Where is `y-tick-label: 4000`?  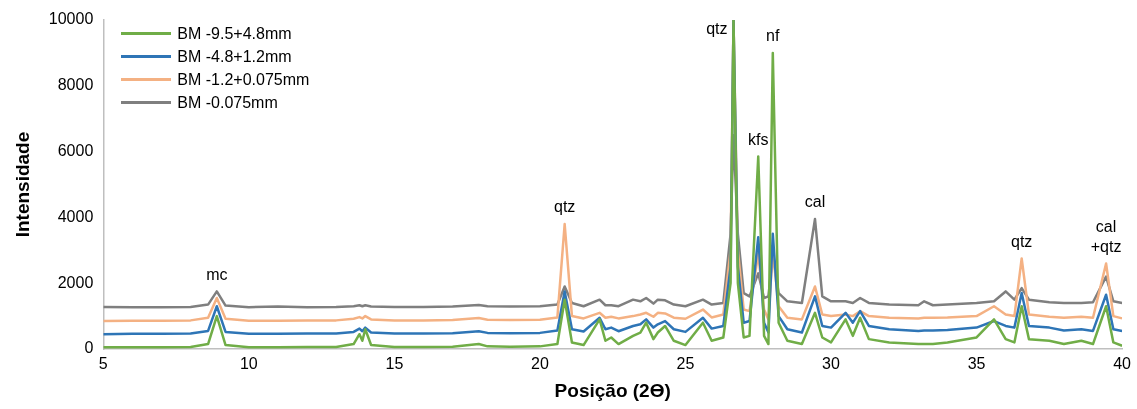
y-tick-label: 4000 is located at coordinates (75, 216).